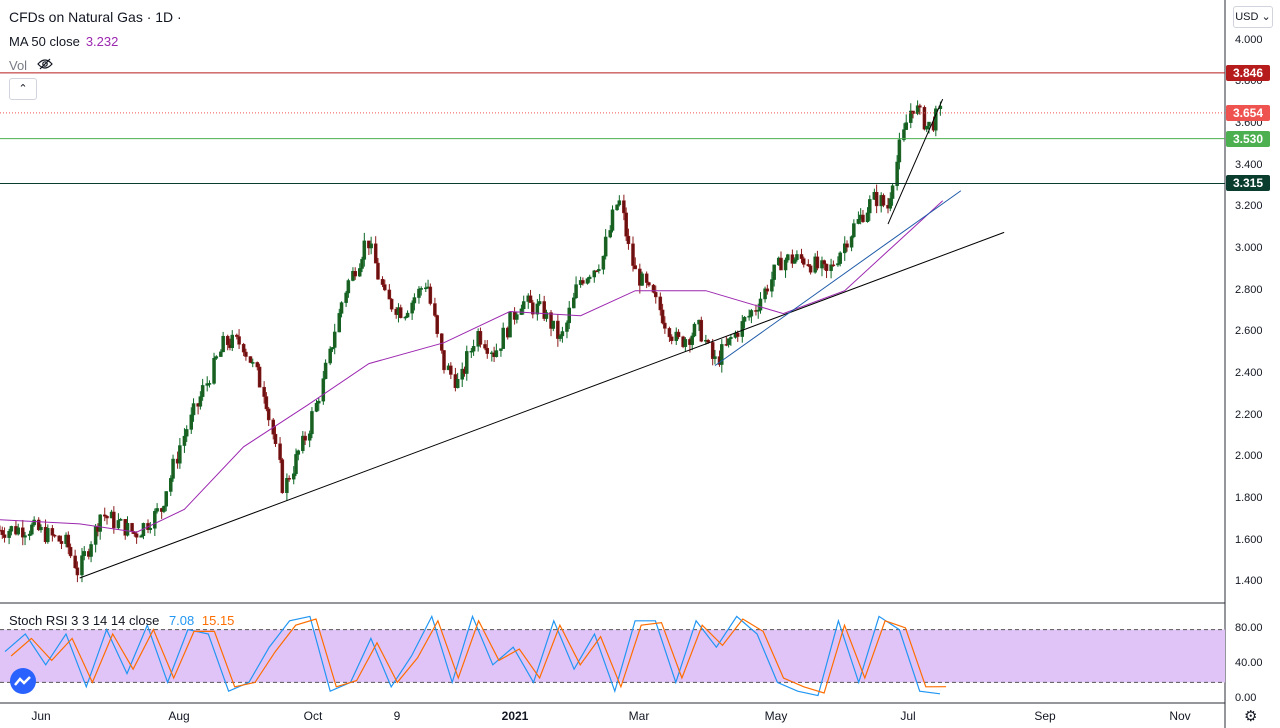  What do you see at coordinates (64, 41) in the screenshot?
I see `ma-legend: MA 50 close 3.232` at bounding box center [64, 41].